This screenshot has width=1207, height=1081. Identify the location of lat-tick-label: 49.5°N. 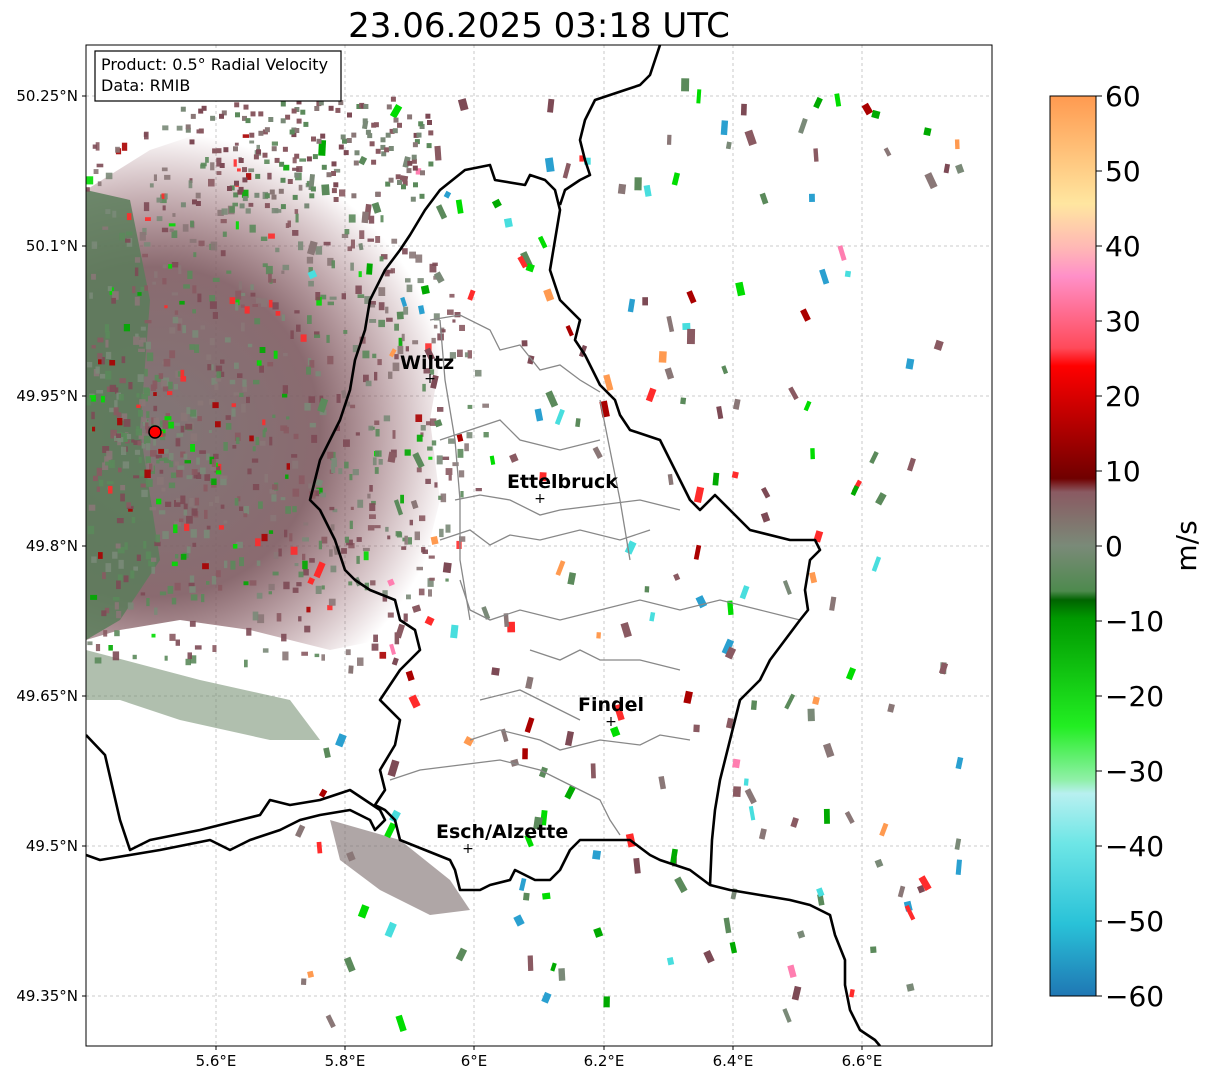
(52, 846).